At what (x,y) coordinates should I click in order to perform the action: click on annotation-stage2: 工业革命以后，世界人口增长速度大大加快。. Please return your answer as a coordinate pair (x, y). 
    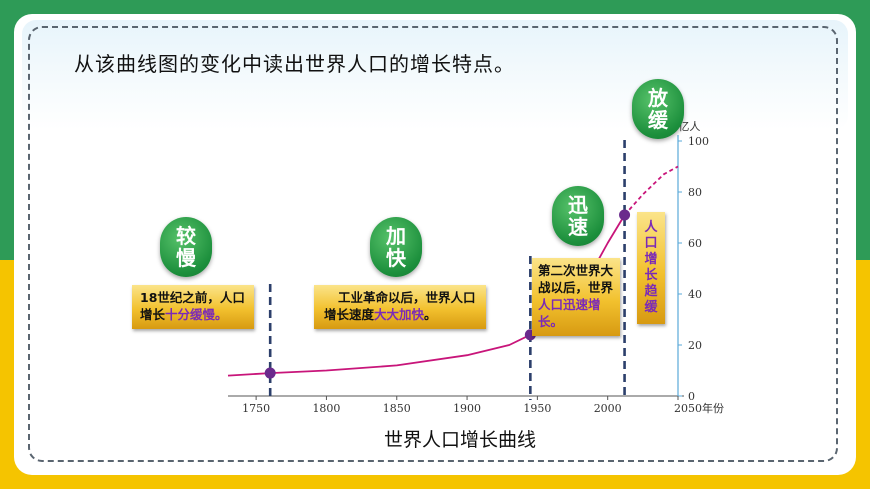
    Looking at the image, I should click on (400, 307).